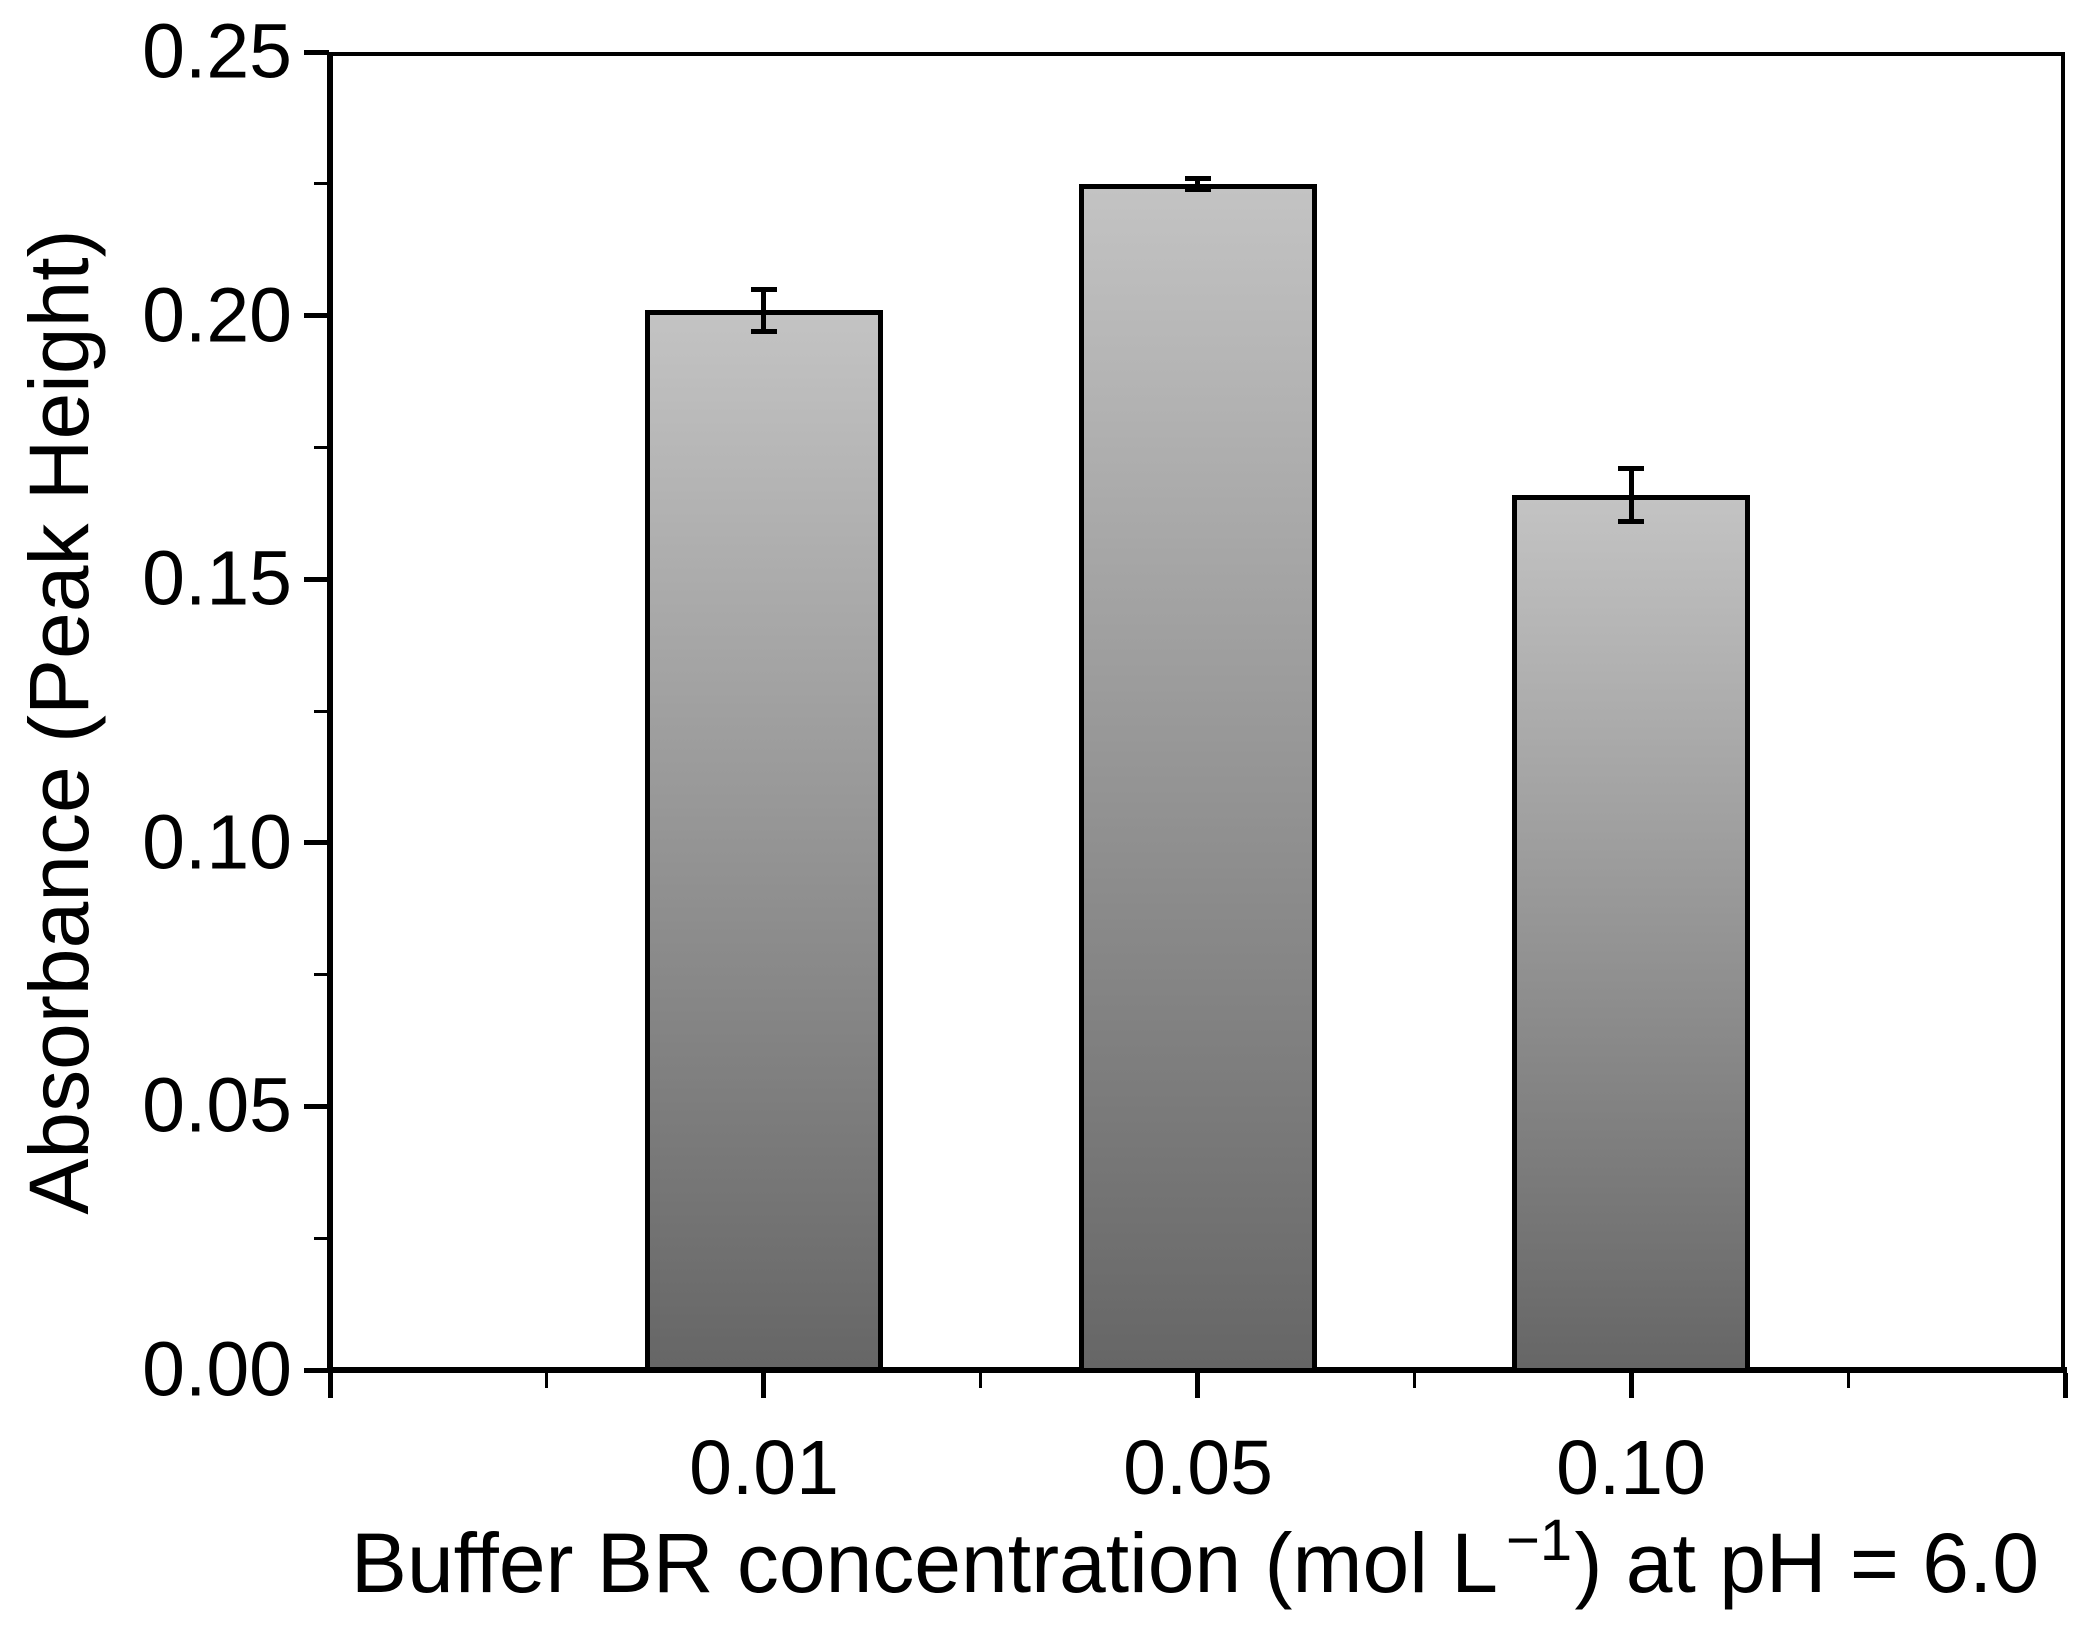 This screenshot has height=1631, width=2088. Describe the element at coordinates (217, 315) in the screenshot. I see `y-tick-label: 0.20` at that location.